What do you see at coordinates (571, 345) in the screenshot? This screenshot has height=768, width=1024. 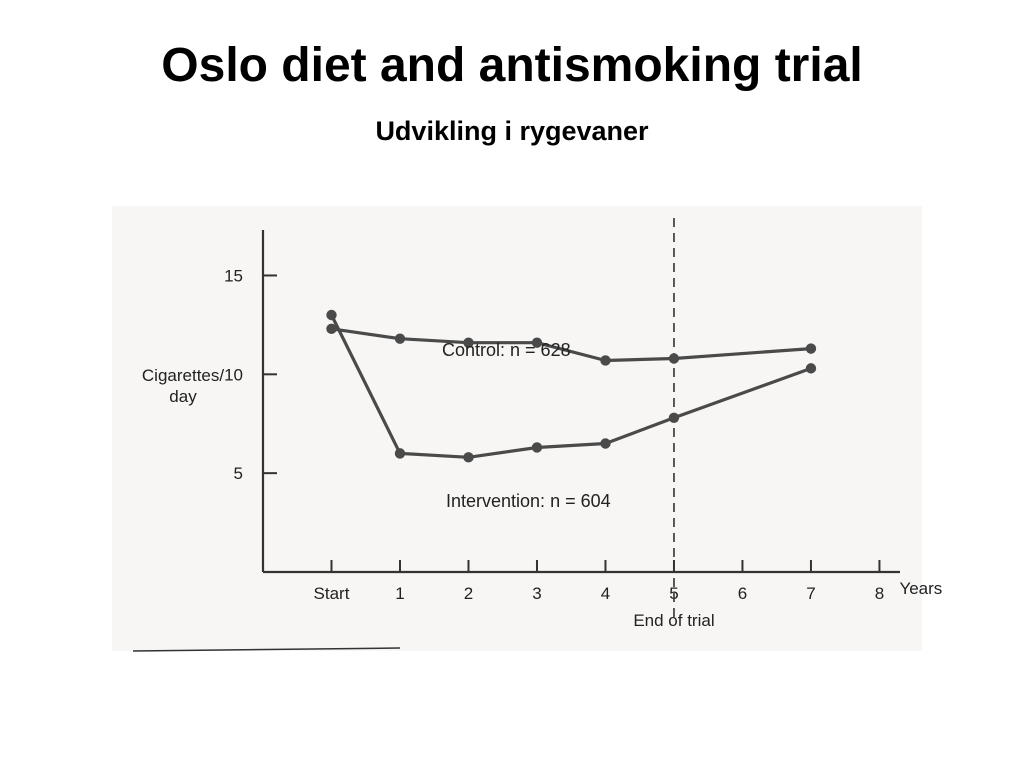 I see `series-line-control` at bounding box center [571, 345].